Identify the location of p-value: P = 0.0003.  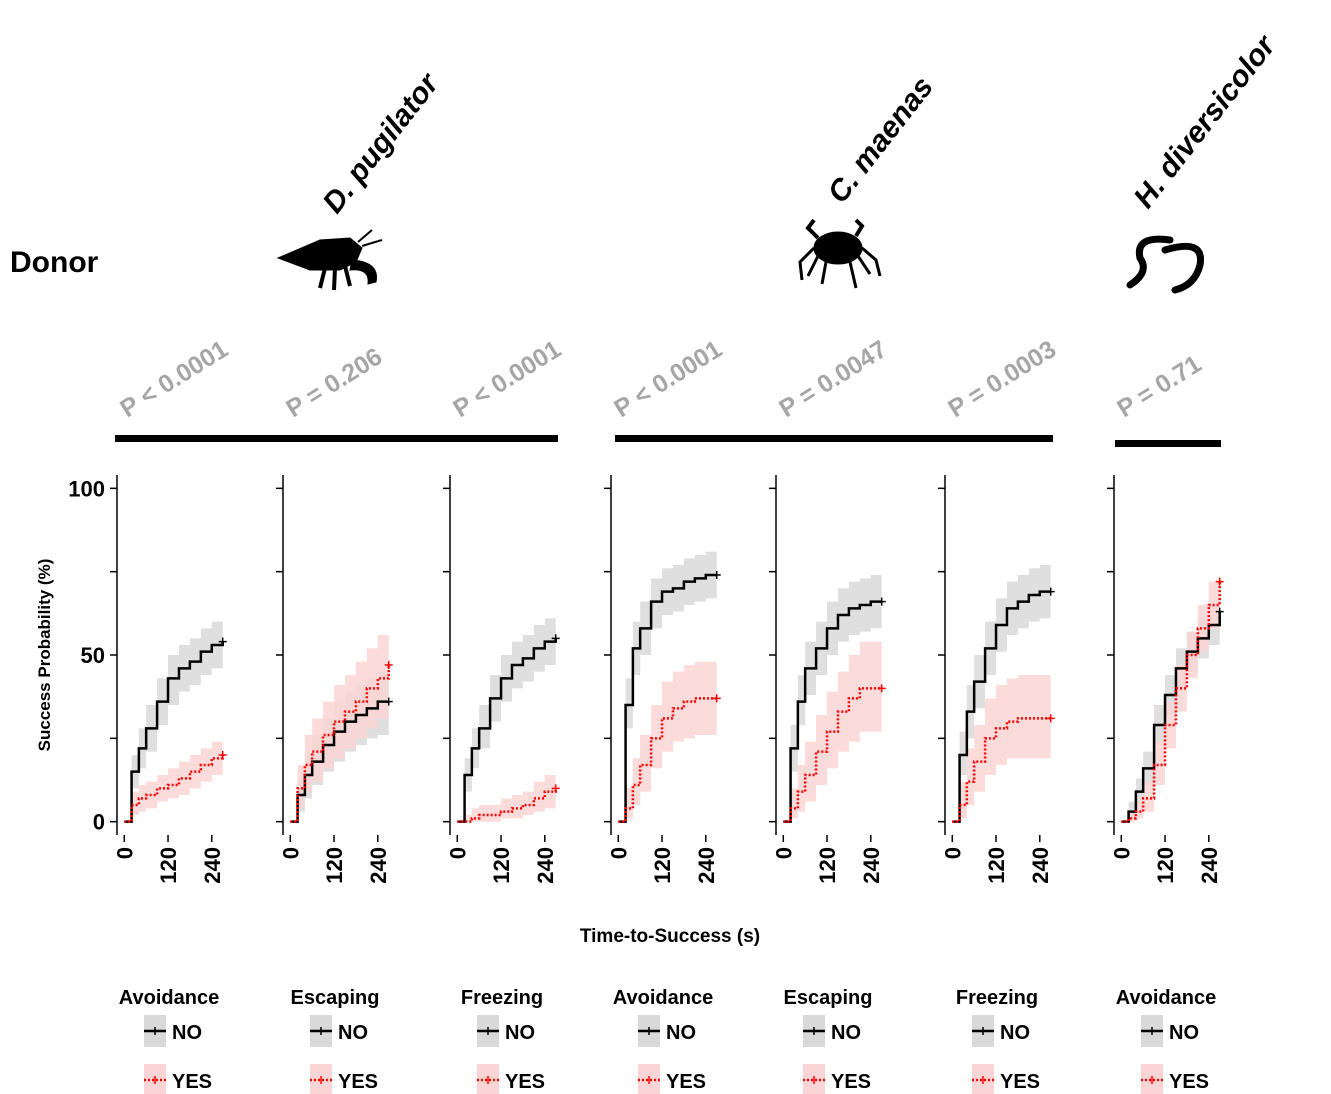
(1002, 379).